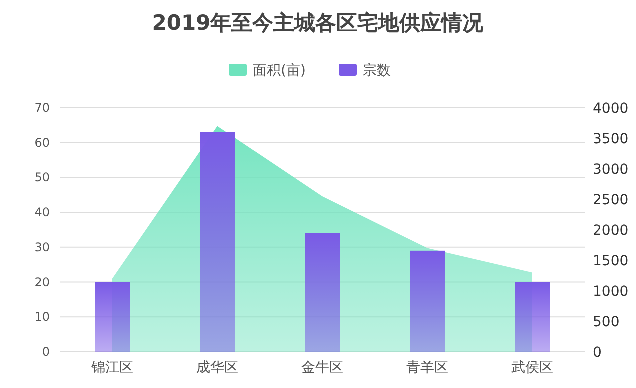  What do you see at coordinates (42, 108) in the screenshot?
I see `y-tick-label: 70` at bounding box center [42, 108].